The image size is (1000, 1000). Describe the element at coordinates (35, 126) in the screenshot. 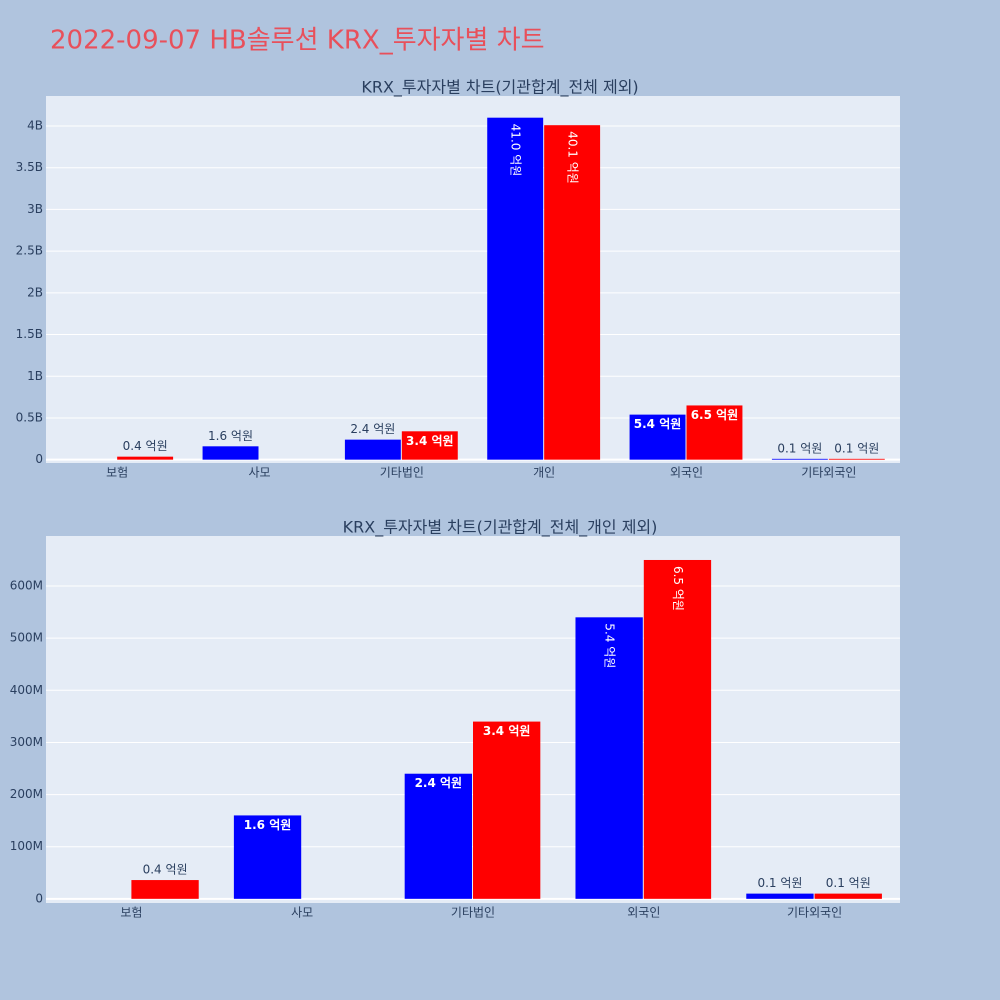

I see `y-tick-label: 4B` at that location.